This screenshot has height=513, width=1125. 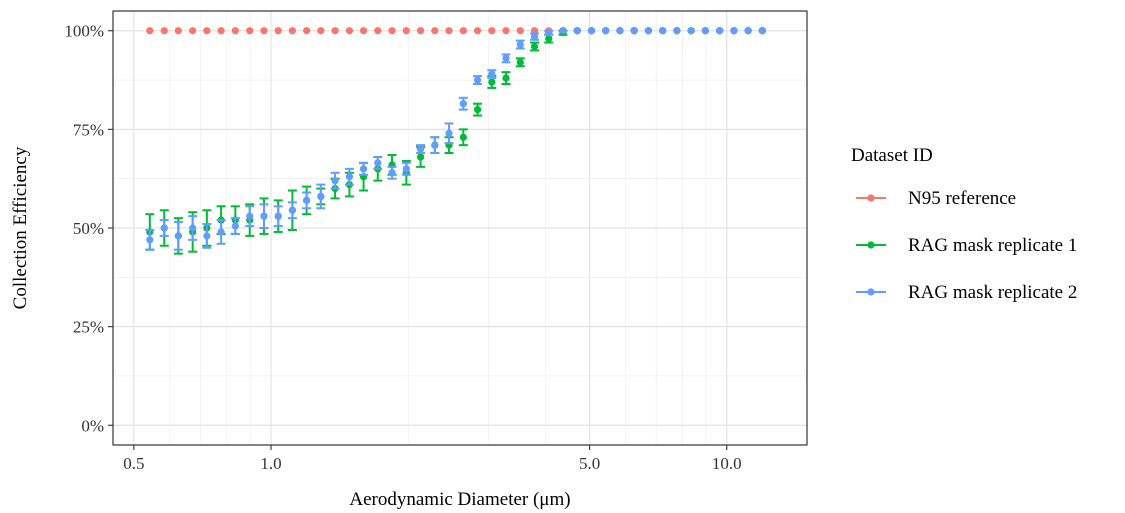 I want to click on x-tick-label: 5.0, so click(x=589, y=463).